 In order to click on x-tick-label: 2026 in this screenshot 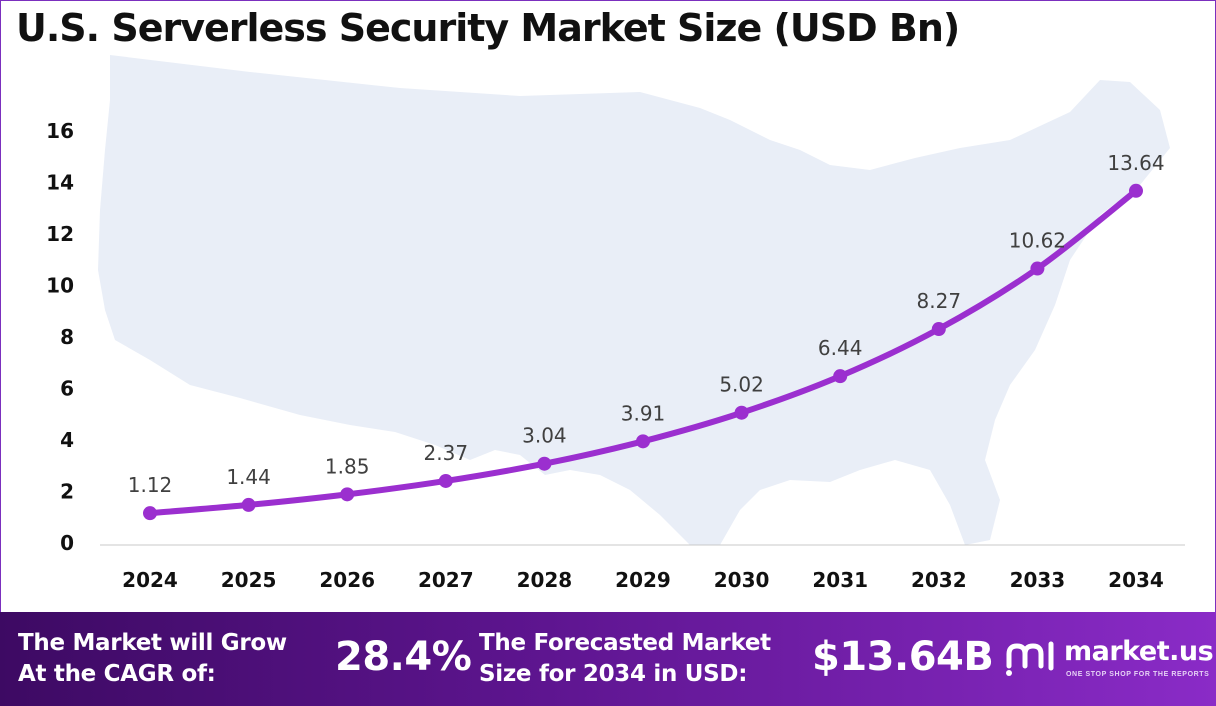, I will do `click(347, 580)`.